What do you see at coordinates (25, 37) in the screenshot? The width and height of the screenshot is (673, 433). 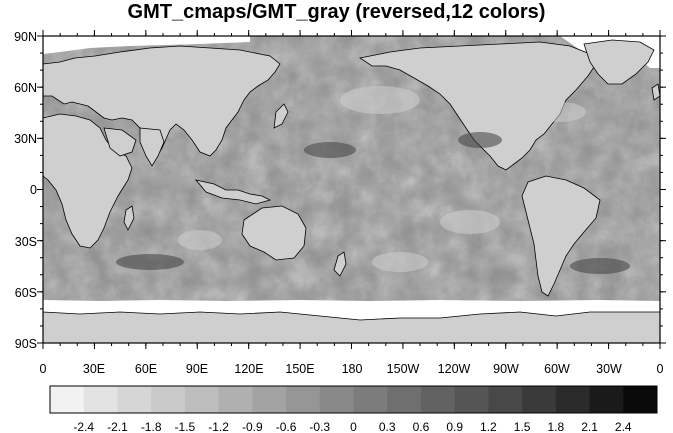 I see `lat-label: 90N` at bounding box center [25, 37].